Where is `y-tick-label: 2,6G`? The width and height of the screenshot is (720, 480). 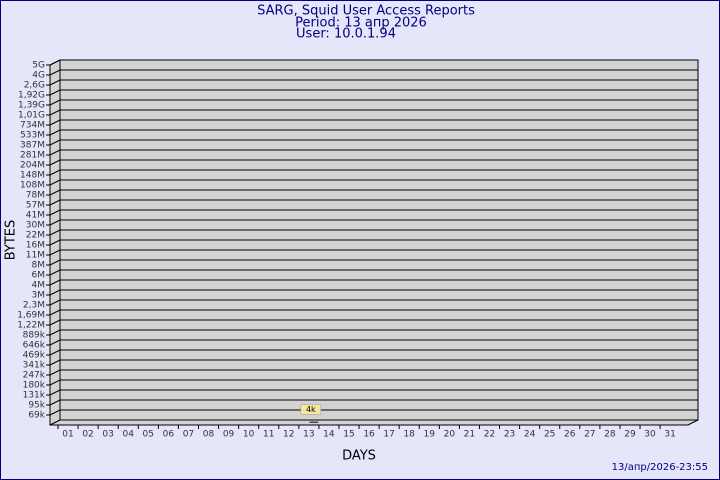
y-tick-label: 2,6G is located at coordinates (34, 86).